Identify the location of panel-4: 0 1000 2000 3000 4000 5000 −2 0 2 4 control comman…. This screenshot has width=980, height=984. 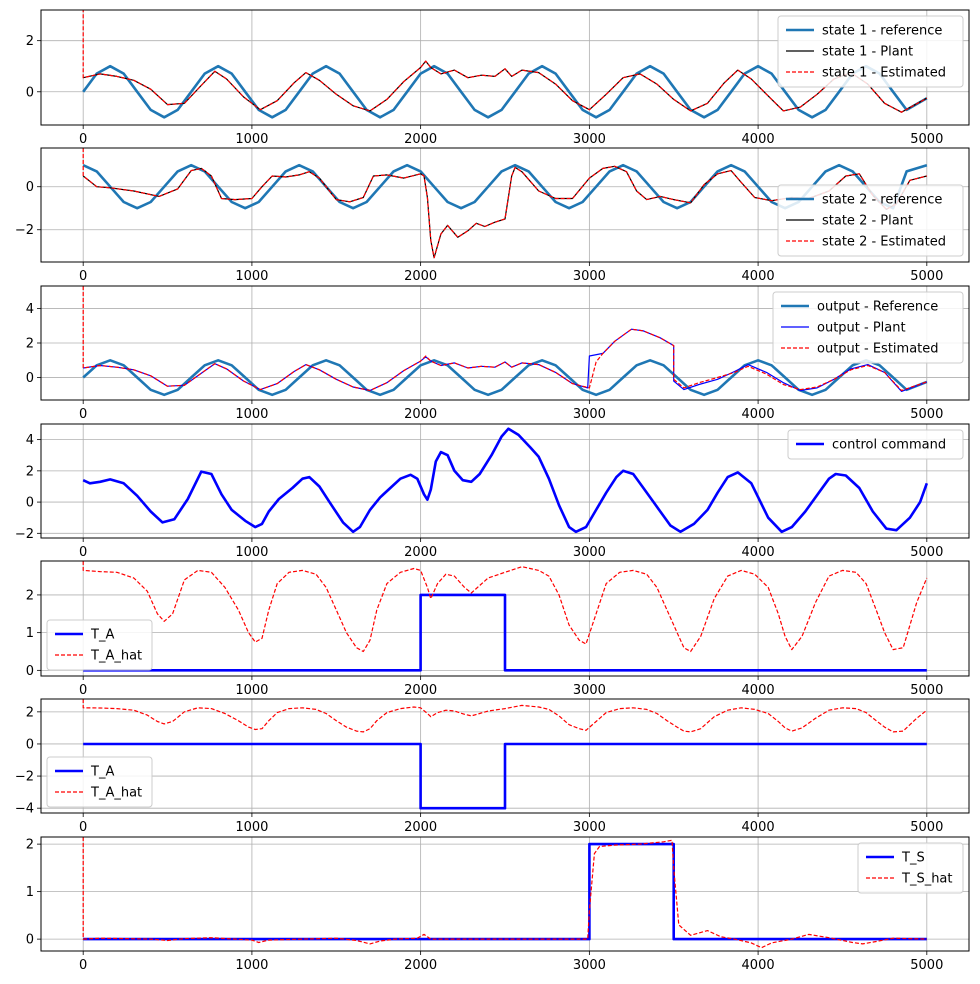
(492, 491).